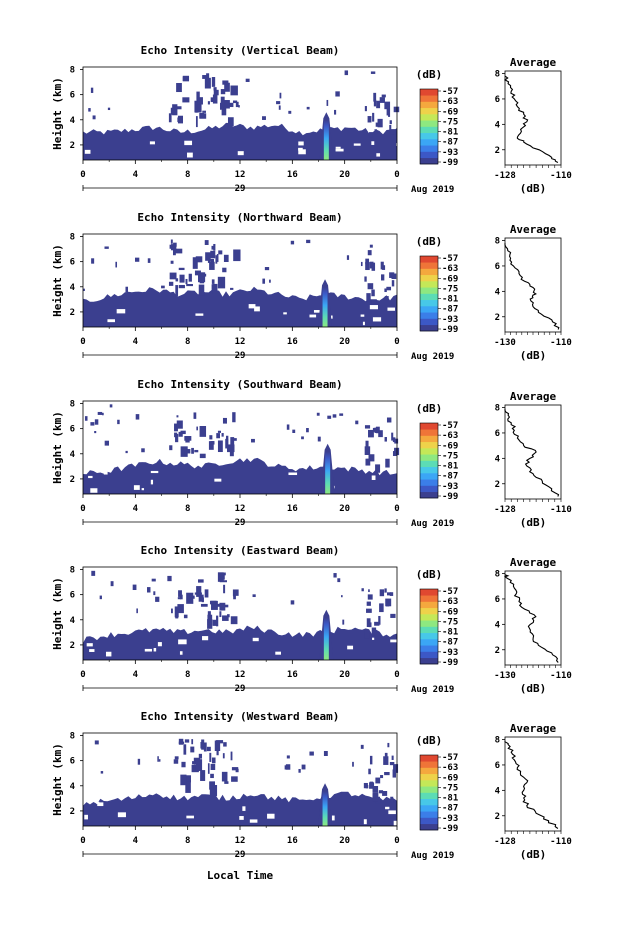 The height and width of the screenshot is (929, 618). What do you see at coordinates (561, 176) in the screenshot?
I see `avg-x-tick-label: -110` at bounding box center [561, 176].